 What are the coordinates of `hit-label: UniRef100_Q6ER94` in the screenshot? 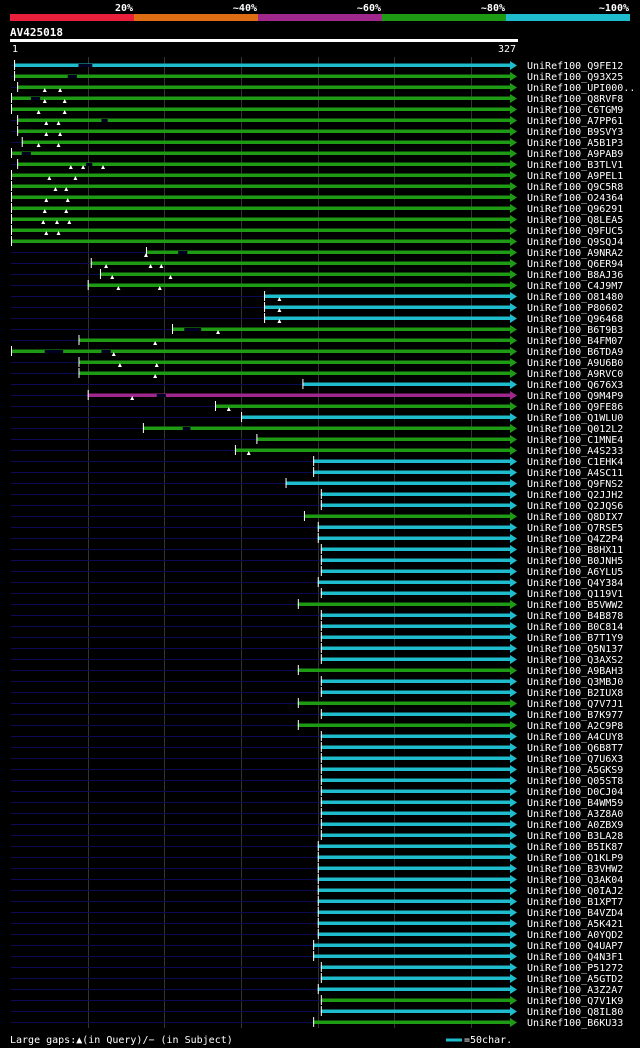 It's located at (575, 264).